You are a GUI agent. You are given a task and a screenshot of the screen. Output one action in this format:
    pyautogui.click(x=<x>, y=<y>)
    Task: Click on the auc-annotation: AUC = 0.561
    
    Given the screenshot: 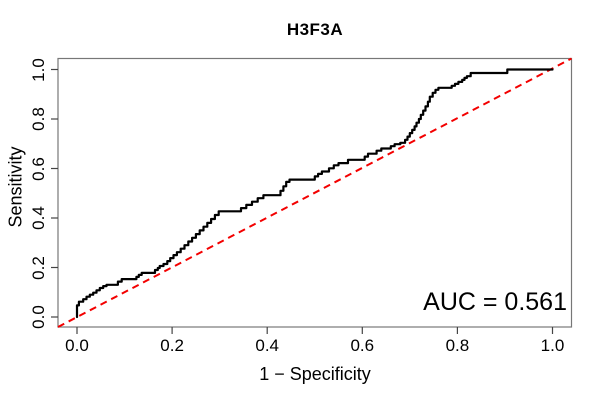 What is the action you would take?
    pyautogui.click(x=495, y=302)
    